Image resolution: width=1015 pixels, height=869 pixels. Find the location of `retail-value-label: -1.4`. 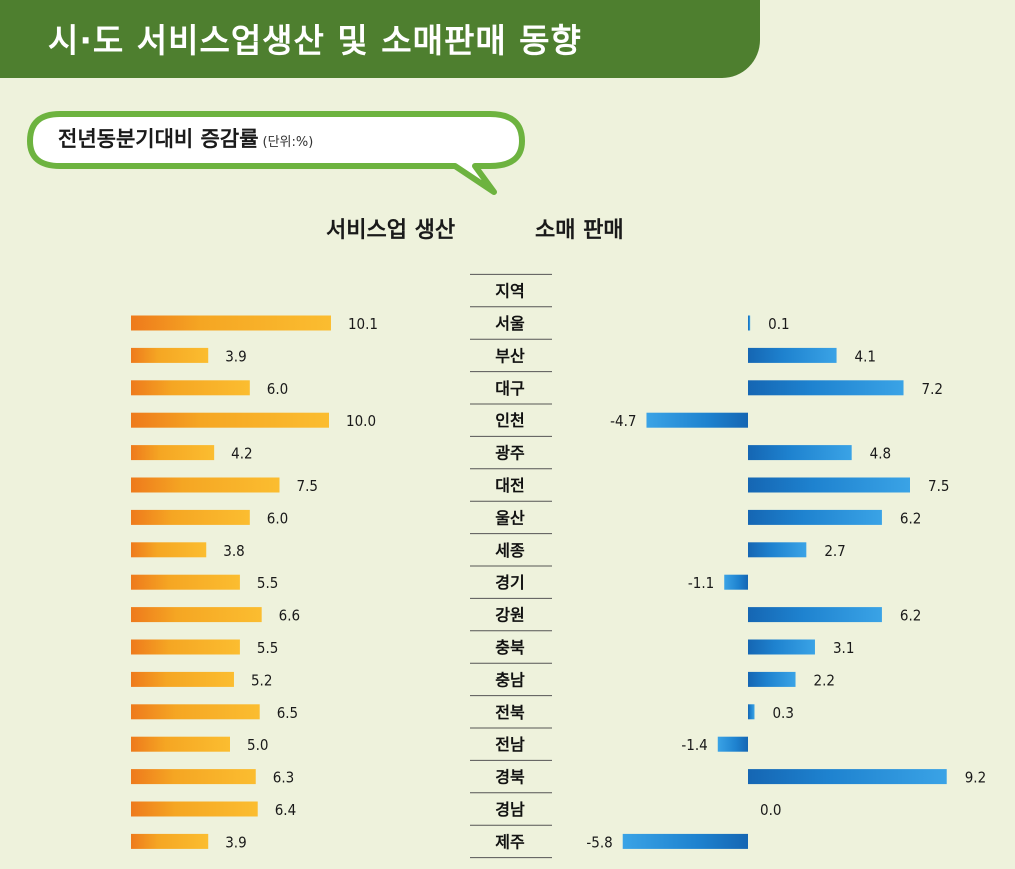

retail-value-label: -1.4 is located at coordinates (694, 745).